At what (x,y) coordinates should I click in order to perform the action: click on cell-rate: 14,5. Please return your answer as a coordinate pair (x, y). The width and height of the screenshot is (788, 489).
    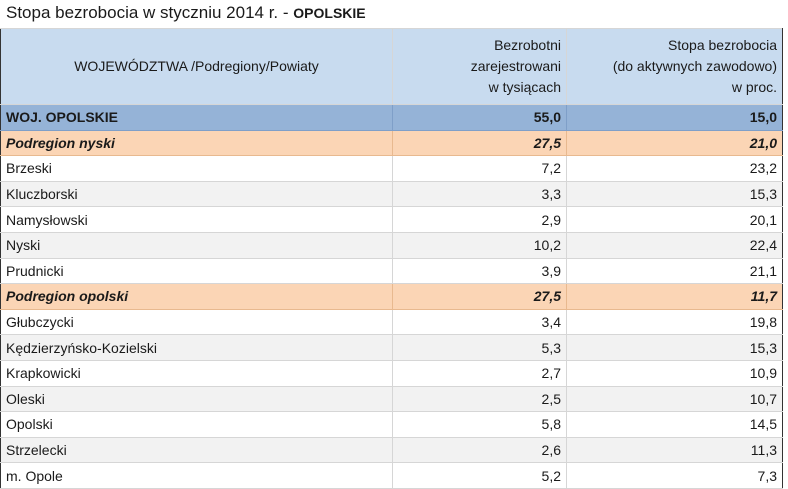
    Looking at the image, I should click on (674, 424).